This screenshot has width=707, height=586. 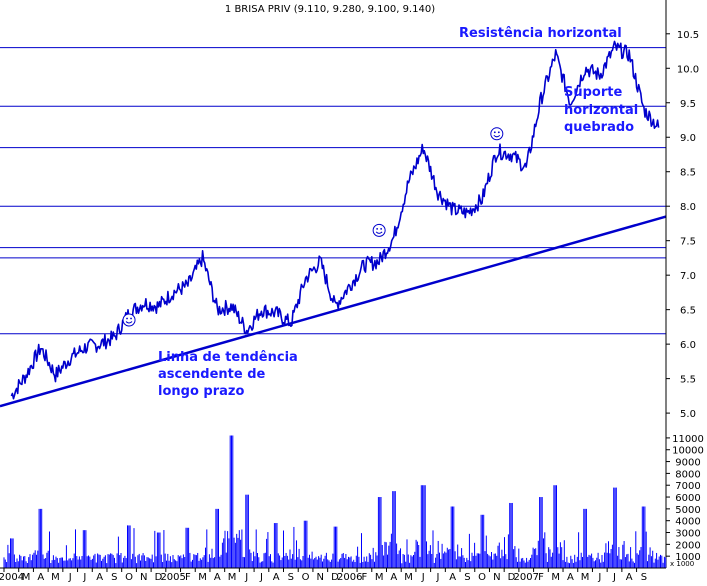 What do you see at coordinates (688, 35) in the screenshot?
I see `price-tick-label: 10.5` at bounding box center [688, 35].